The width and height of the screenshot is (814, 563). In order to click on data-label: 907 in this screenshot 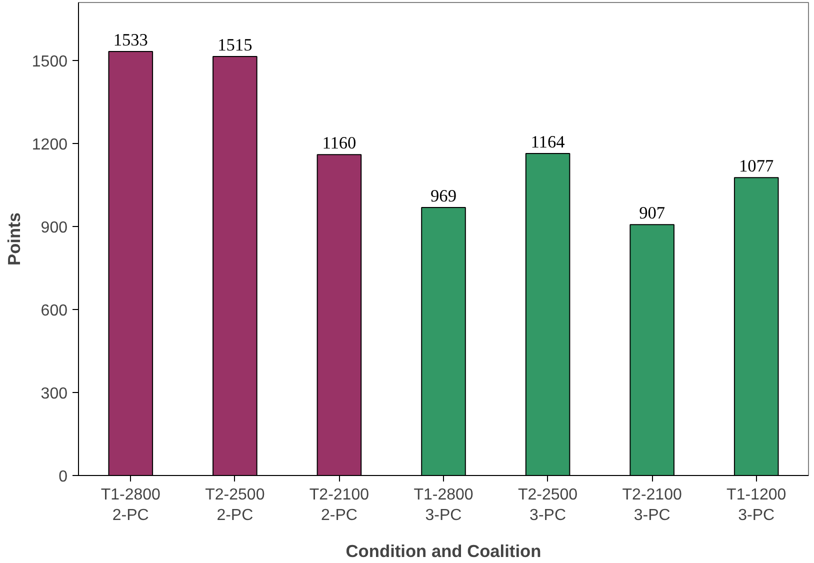, I will do `click(652, 213)`.